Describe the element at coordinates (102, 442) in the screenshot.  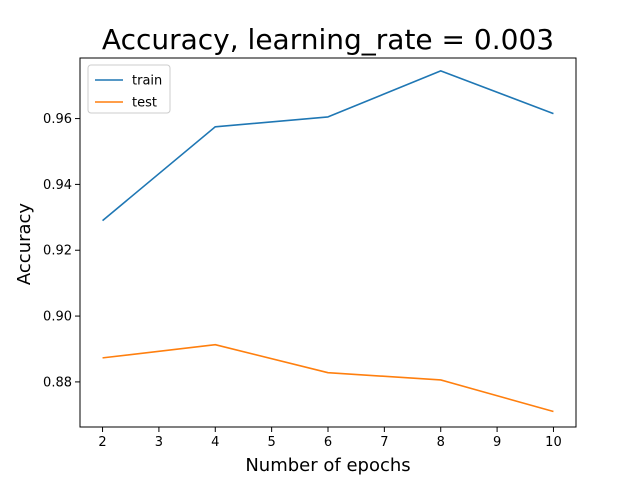
I see `x-tick-label: 2` at that location.